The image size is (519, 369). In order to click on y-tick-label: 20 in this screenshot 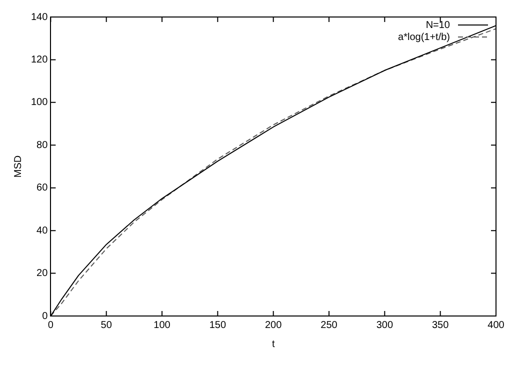, I will do `click(42, 274)`.